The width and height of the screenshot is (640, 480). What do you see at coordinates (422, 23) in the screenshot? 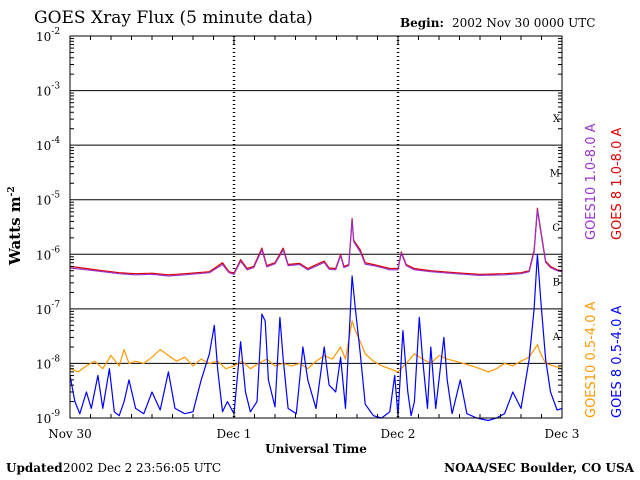
I see `begin-label: Begin:` at bounding box center [422, 23].